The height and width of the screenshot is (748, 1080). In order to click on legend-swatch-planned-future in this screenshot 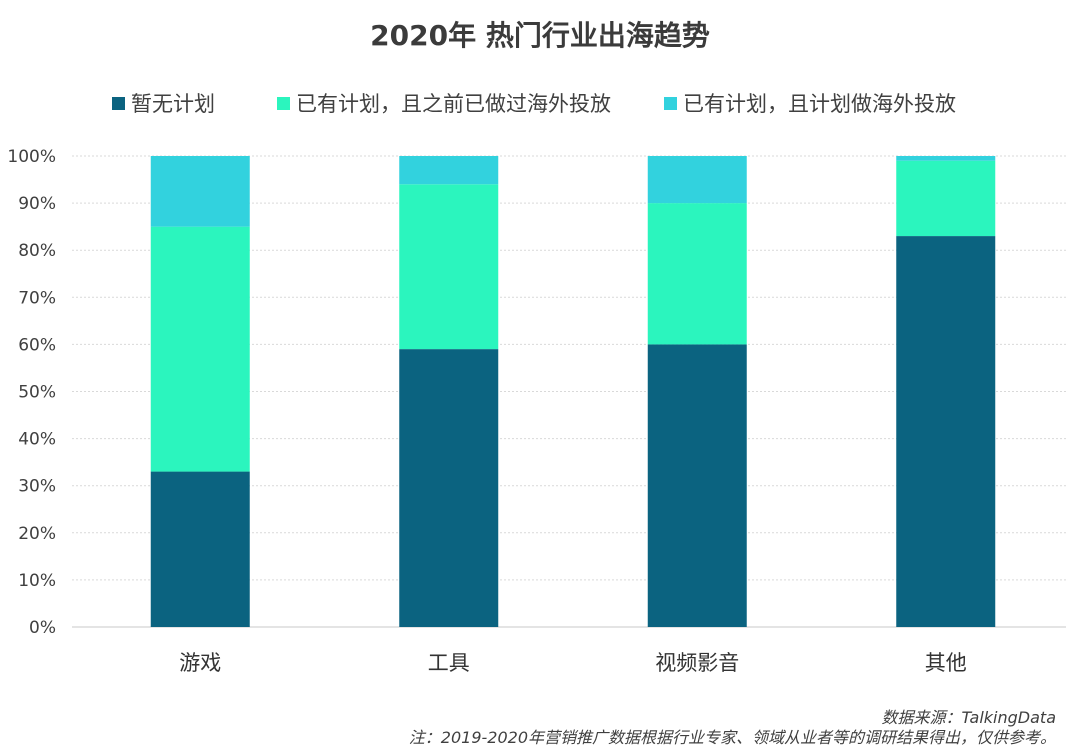, I will do `click(670, 103)`.